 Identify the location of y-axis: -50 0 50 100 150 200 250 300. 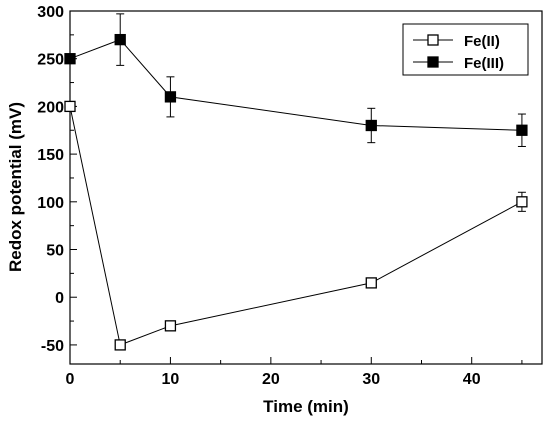
(57, 179).